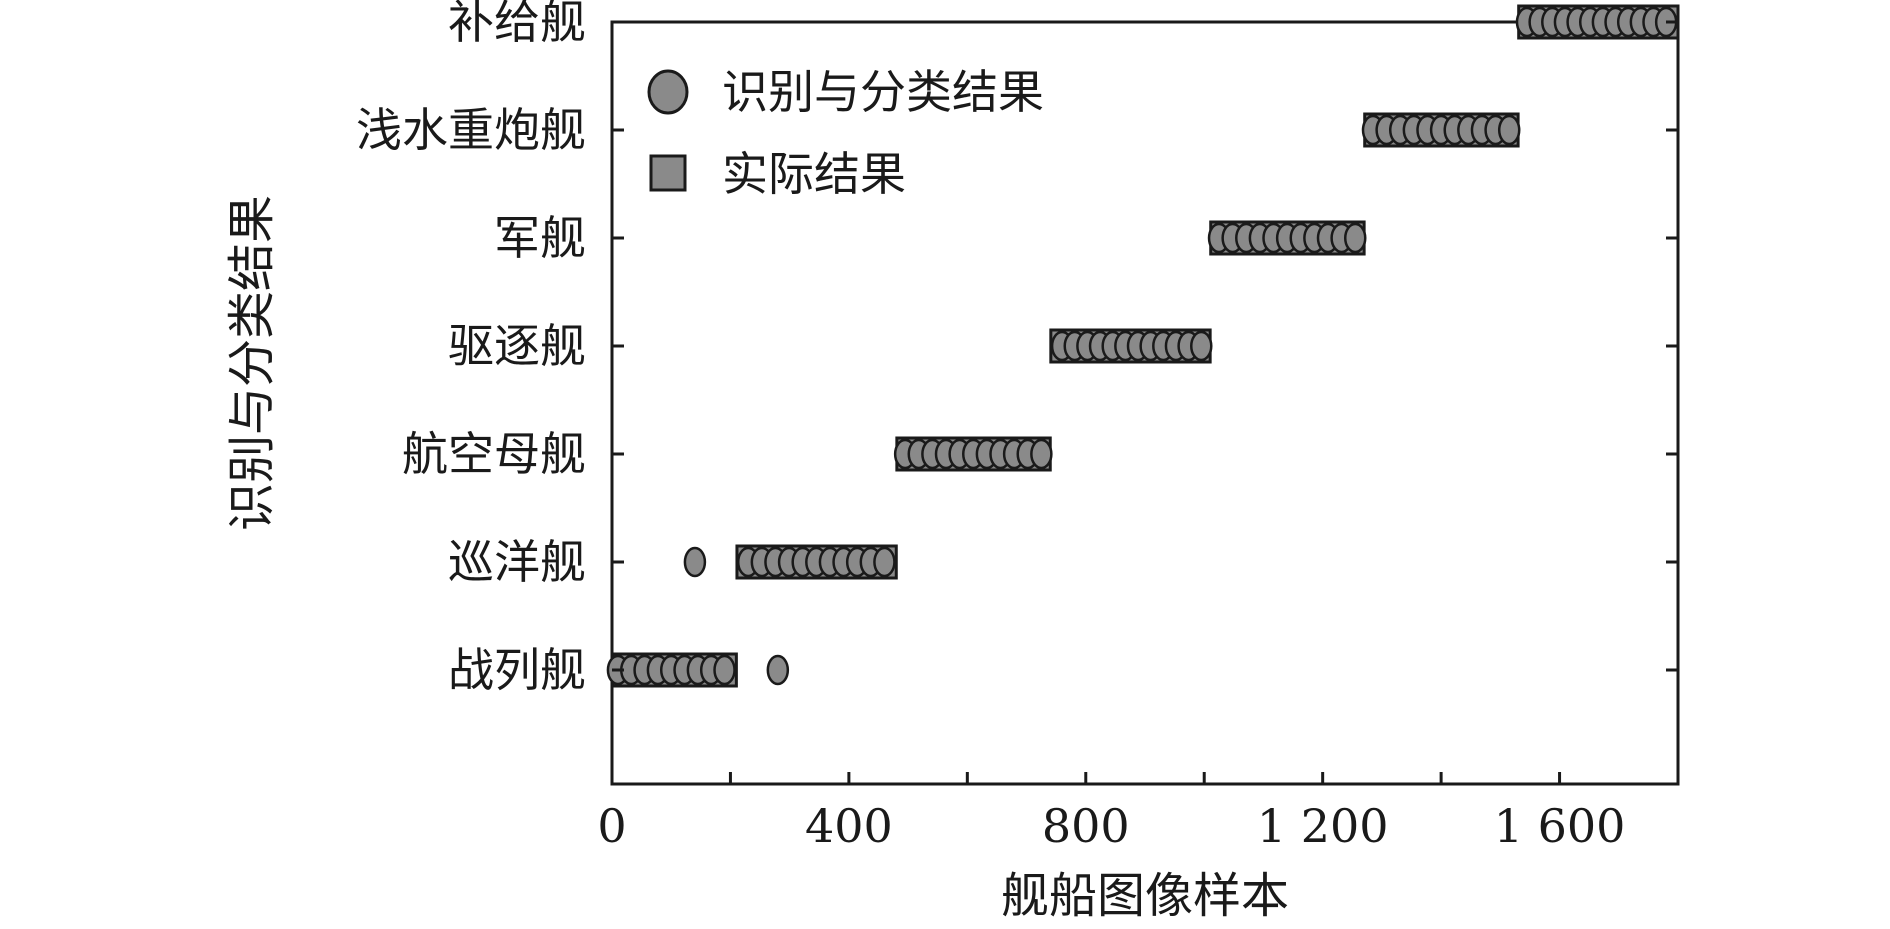  Describe the element at coordinates (814, 174) in the screenshot. I see `legend-label-actual: 实际结果` at that location.